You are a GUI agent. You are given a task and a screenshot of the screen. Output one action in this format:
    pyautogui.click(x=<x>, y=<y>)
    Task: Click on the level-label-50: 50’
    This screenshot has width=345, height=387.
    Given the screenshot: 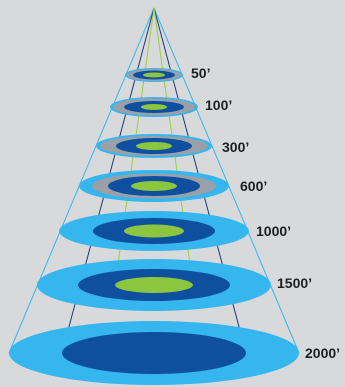 What is the action you would take?
    pyautogui.click(x=200, y=73)
    